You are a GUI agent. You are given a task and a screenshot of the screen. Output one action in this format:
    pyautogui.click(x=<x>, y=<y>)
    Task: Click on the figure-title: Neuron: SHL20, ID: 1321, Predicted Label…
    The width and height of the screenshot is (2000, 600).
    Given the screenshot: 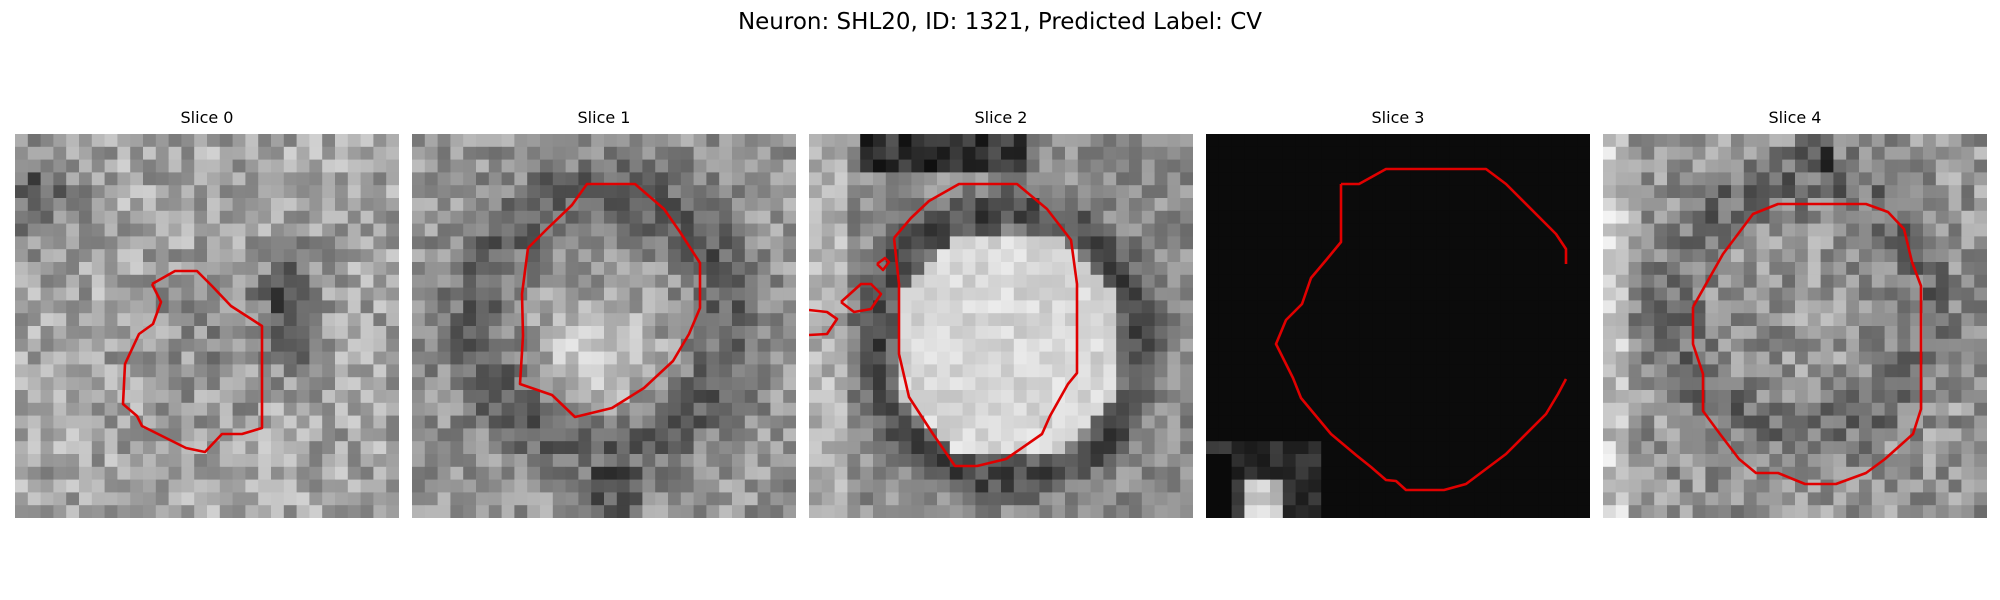 What is the action you would take?
    pyautogui.click(x=1000, y=22)
    